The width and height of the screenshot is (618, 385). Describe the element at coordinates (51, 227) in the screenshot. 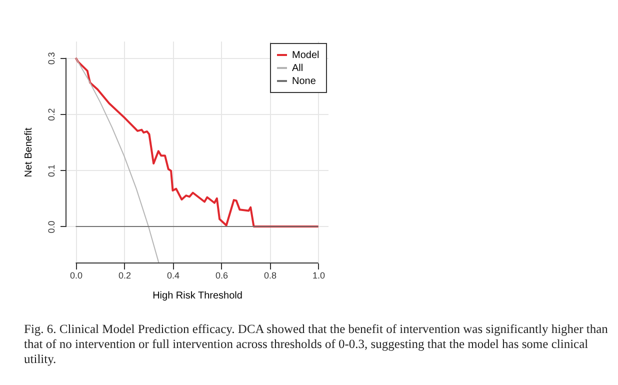

I see `y-tick-label: 0.0` at that location.